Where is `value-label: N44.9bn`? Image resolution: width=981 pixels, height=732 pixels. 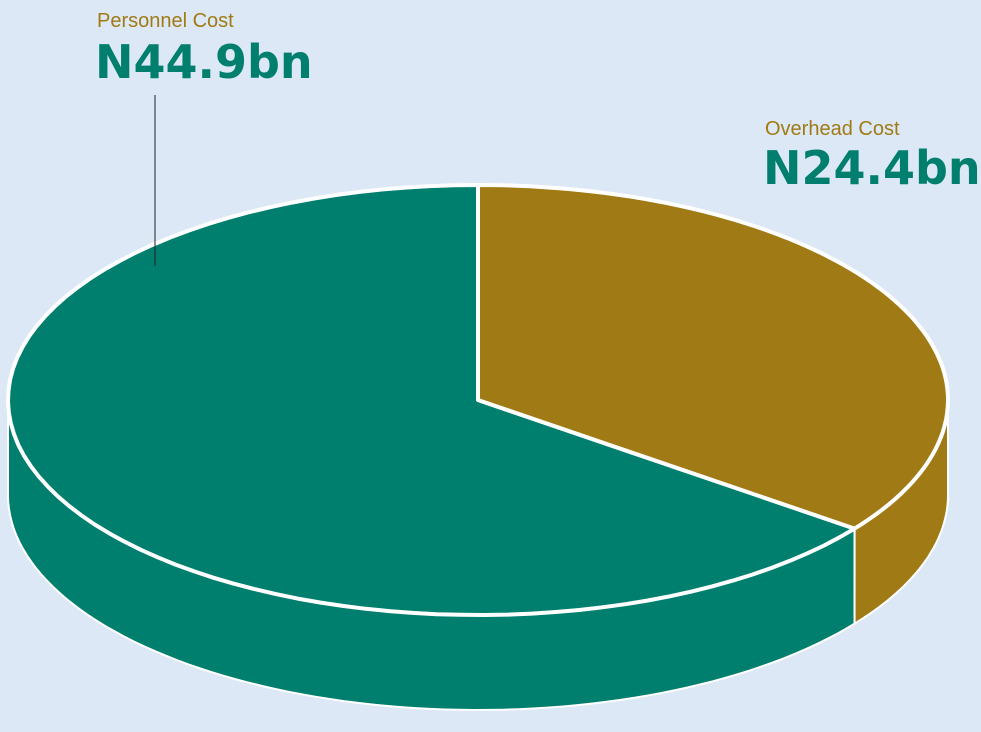 value-label: N44.9bn is located at coordinates (204, 62).